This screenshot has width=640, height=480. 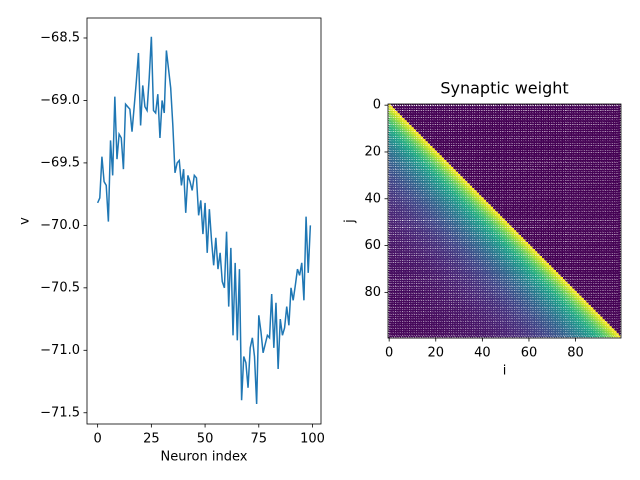 What do you see at coordinates (377, 105) in the screenshot?
I see `y-tick-label: 0` at bounding box center [377, 105].